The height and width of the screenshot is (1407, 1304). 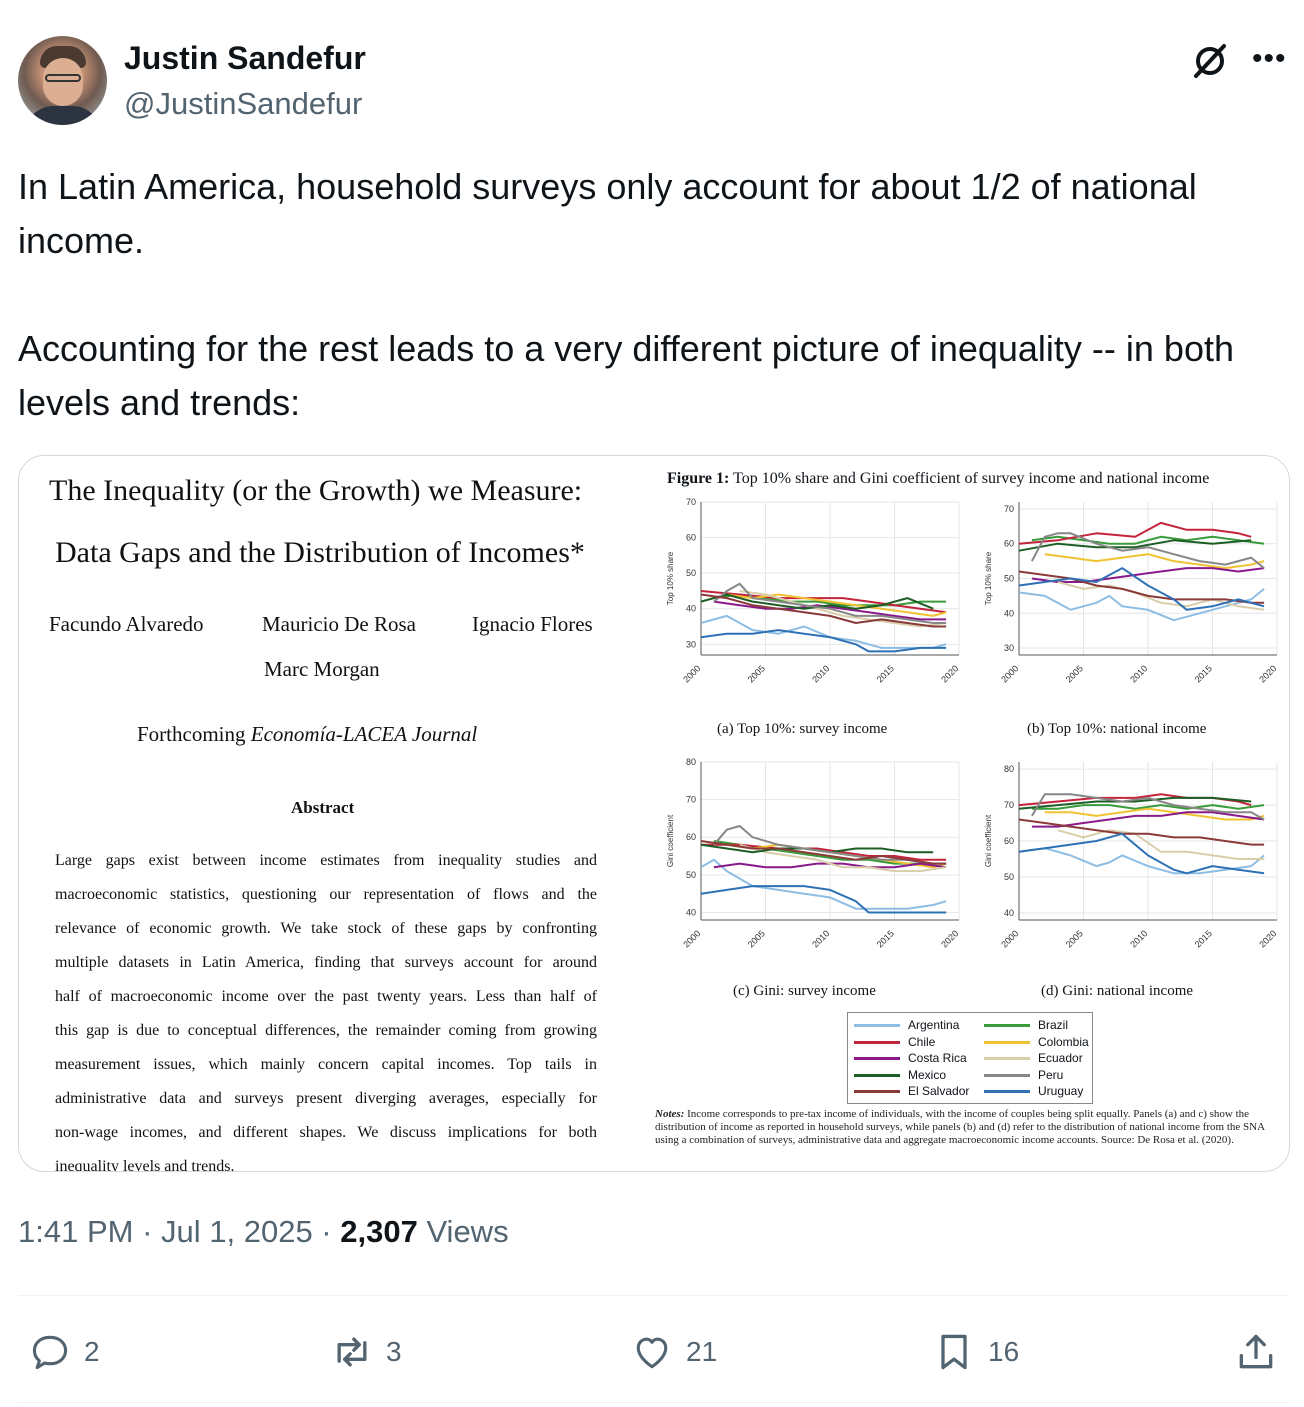 What do you see at coordinates (379, 1231) in the screenshot?
I see `view-count: 2,307` at bounding box center [379, 1231].